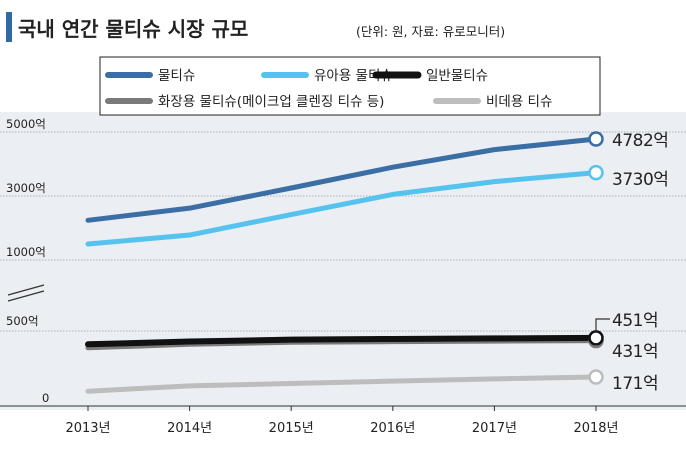 The width and height of the screenshot is (686, 466). What do you see at coordinates (392, 428) in the screenshot?
I see `x-tick-label: 2016년` at bounding box center [392, 428].